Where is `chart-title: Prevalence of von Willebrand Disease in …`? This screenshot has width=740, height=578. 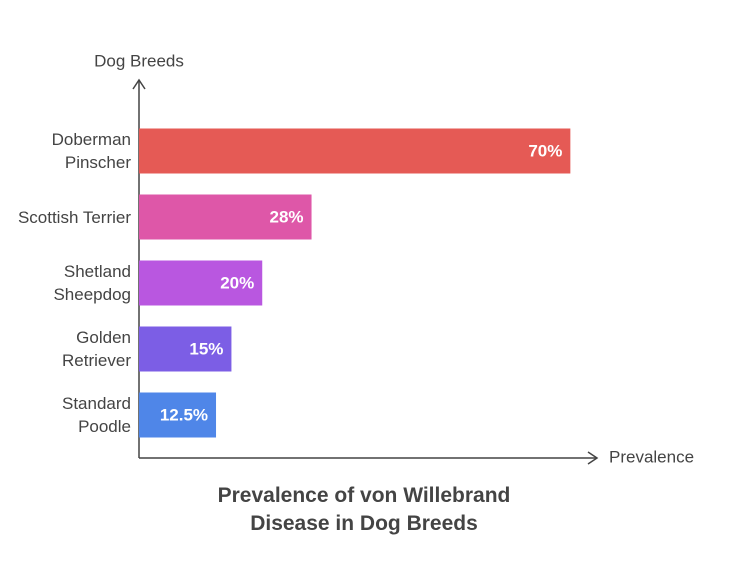 chart-title: Prevalence of von Willebrand Disease in … is located at coordinates (364, 509).